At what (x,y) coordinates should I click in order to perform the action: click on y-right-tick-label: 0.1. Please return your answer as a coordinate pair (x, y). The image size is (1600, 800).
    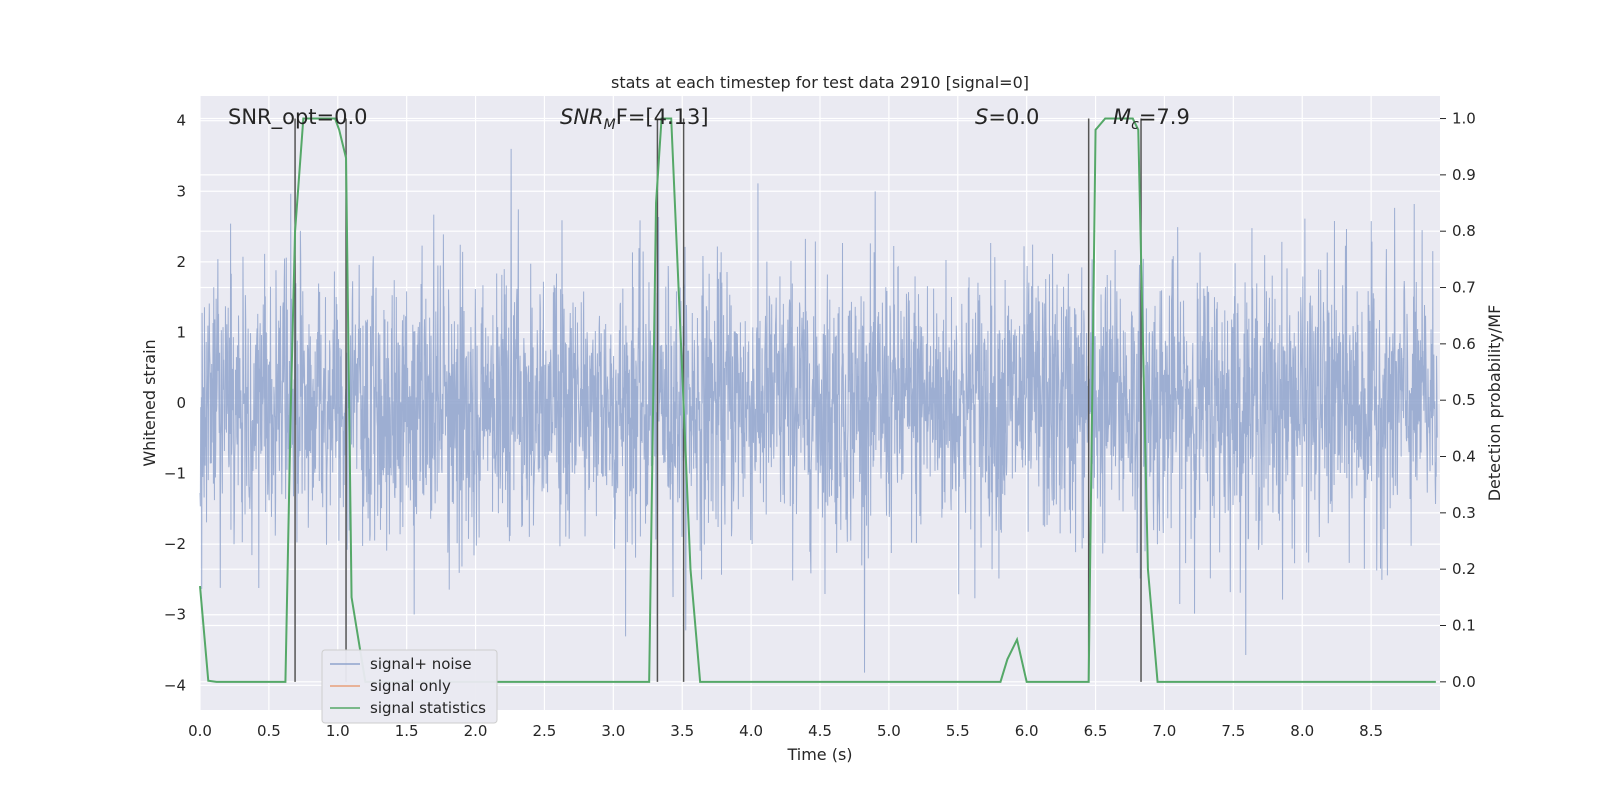
    Looking at the image, I should click on (1464, 626).